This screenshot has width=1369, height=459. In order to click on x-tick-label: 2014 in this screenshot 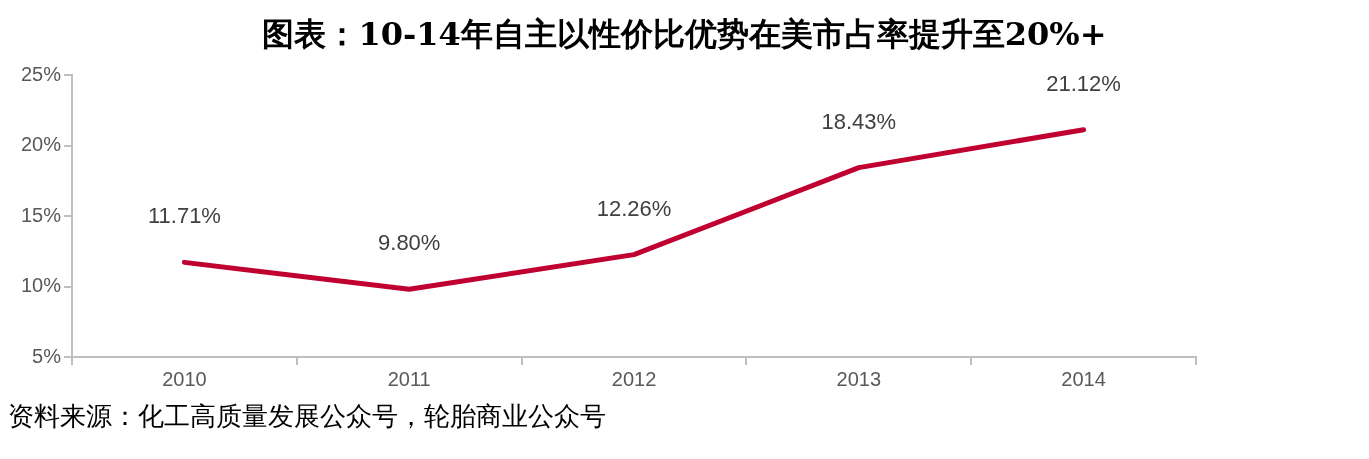, I will do `click(1083, 378)`.